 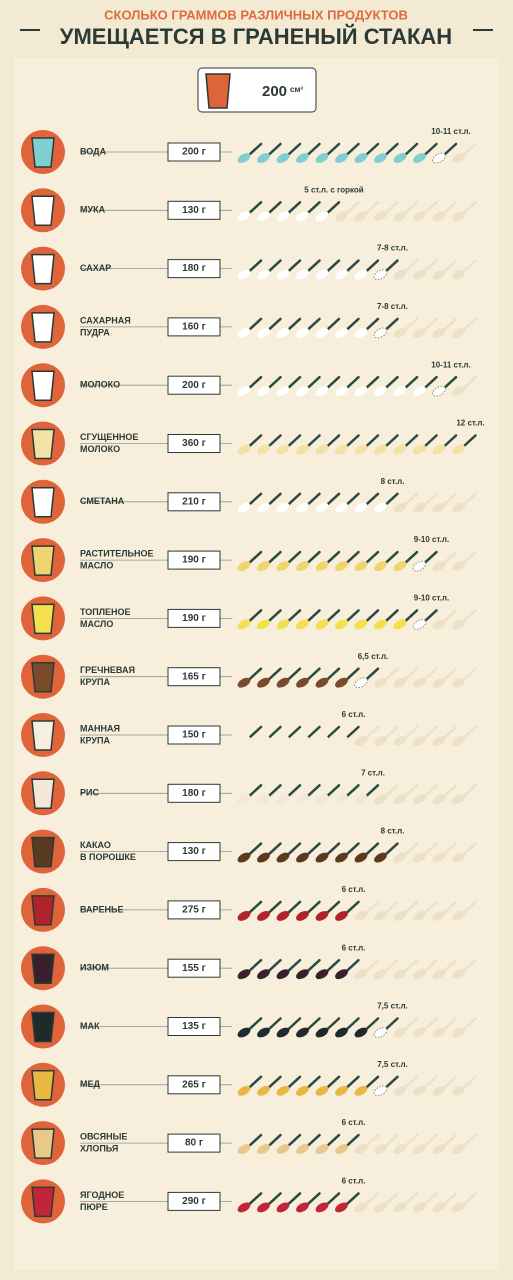 I want to click on product-name: ТОПЛЕНОЕ, so click(x=105, y=612).